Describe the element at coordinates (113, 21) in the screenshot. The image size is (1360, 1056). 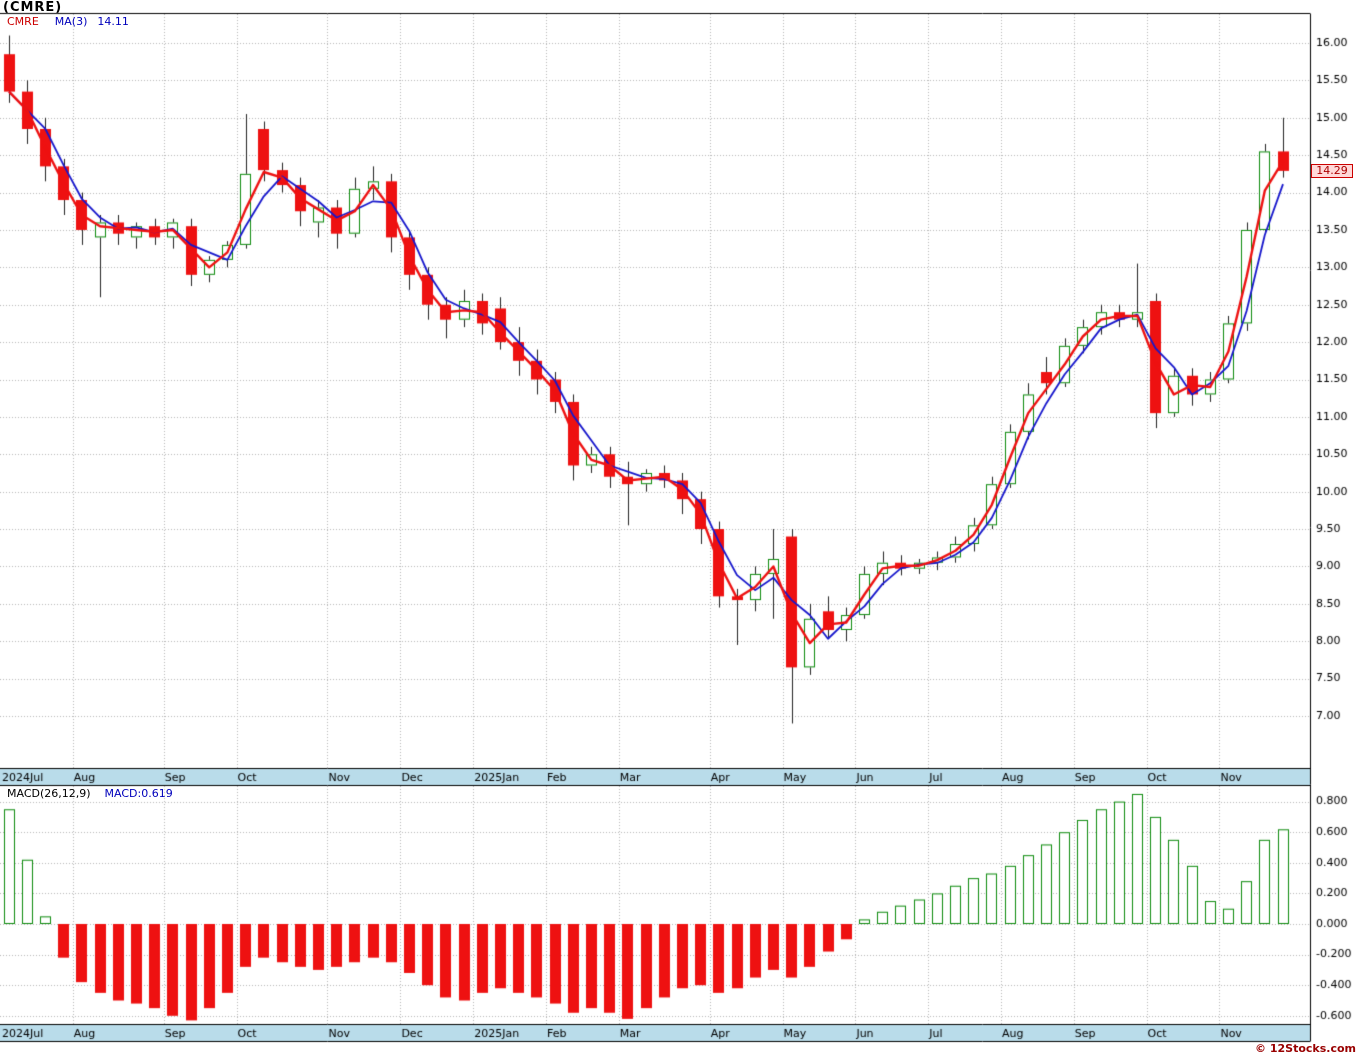
I see `legend-ma-value: 14.11` at that location.